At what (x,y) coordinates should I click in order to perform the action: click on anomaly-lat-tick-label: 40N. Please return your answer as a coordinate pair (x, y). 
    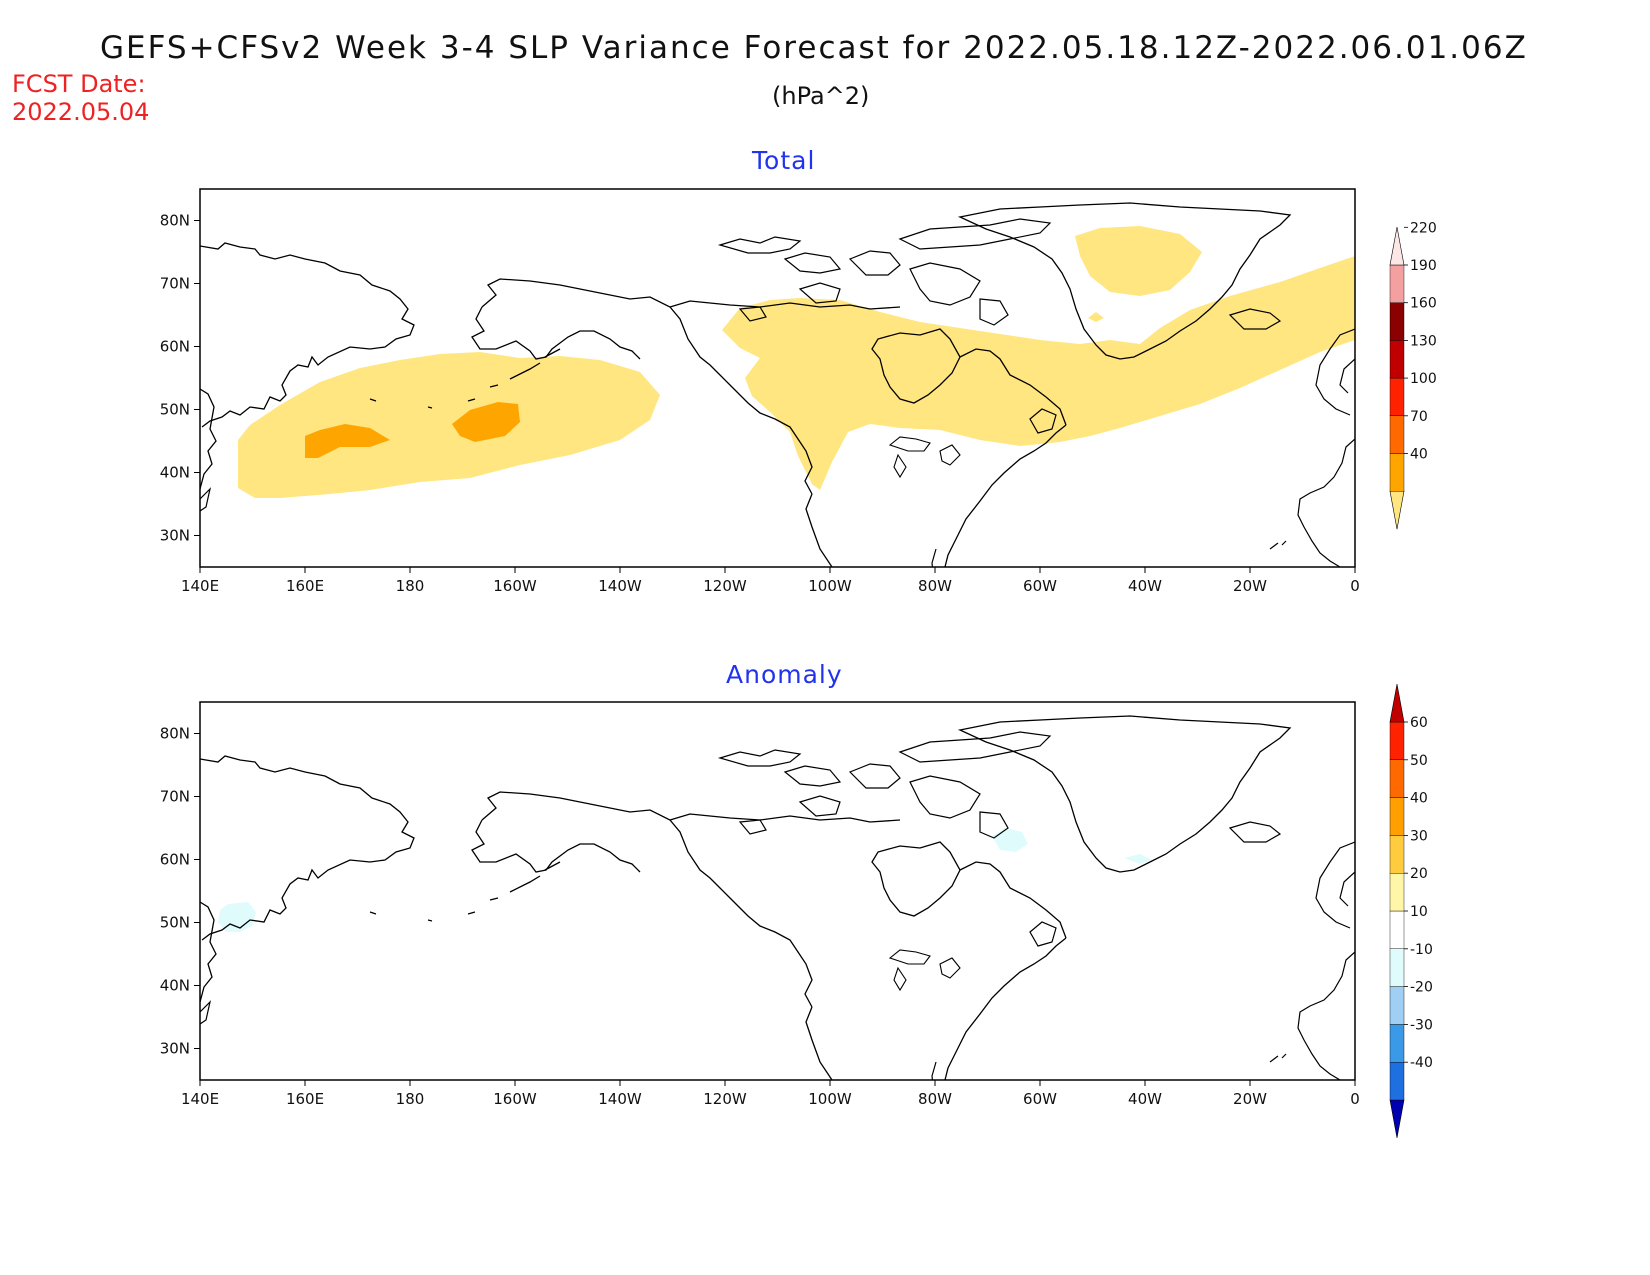
    Looking at the image, I should click on (175, 986).